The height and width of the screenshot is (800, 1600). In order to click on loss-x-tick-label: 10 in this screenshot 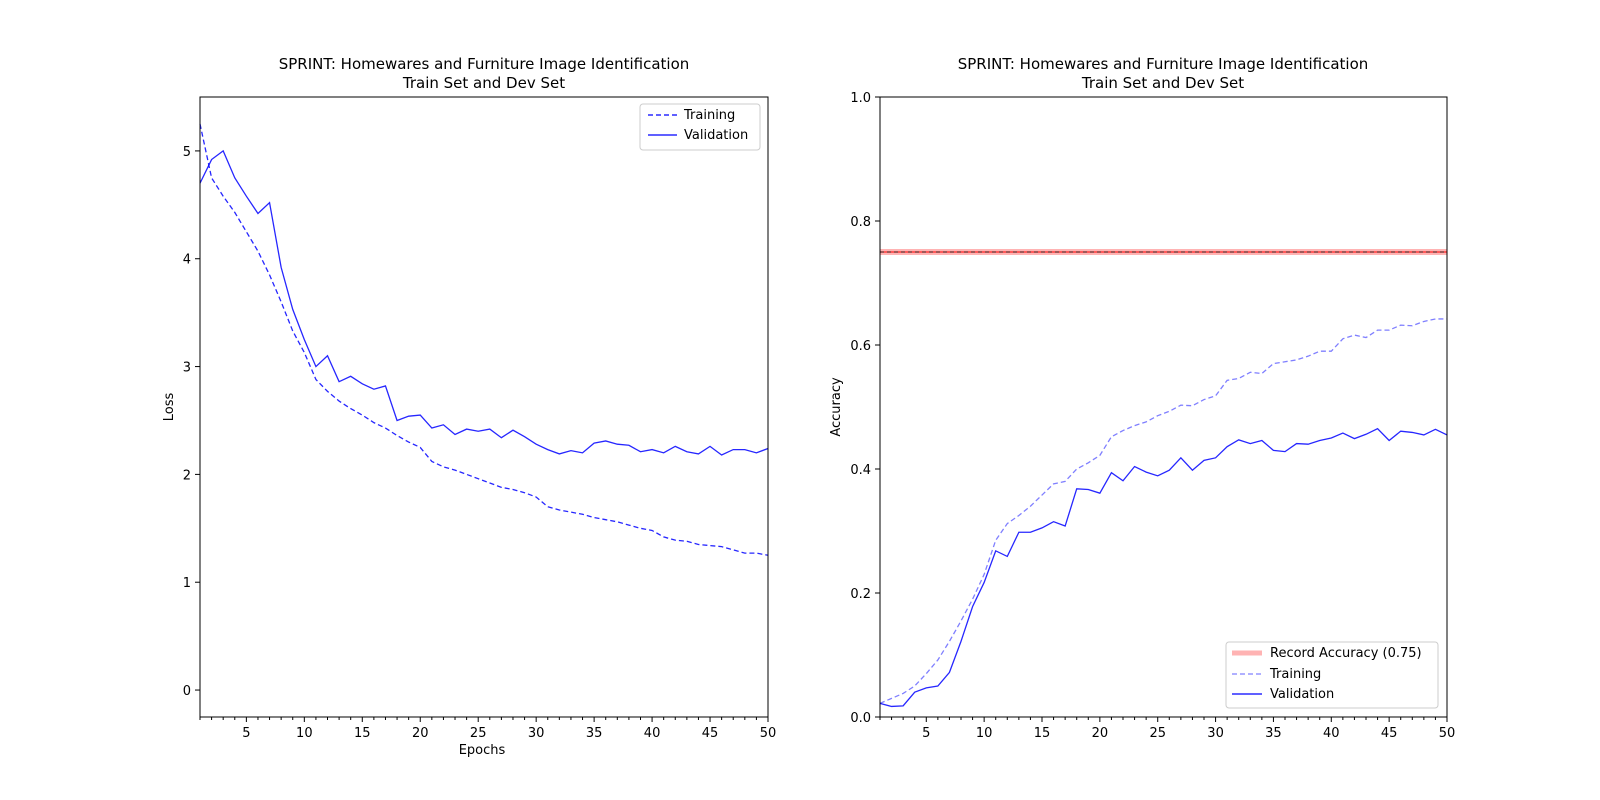, I will do `click(304, 733)`.